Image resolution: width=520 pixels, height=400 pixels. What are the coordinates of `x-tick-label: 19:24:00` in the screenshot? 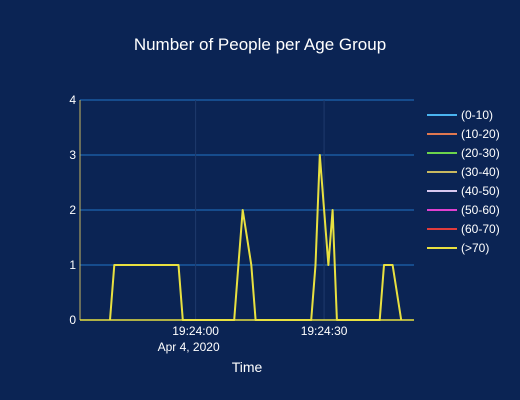 It's located at (195, 331).